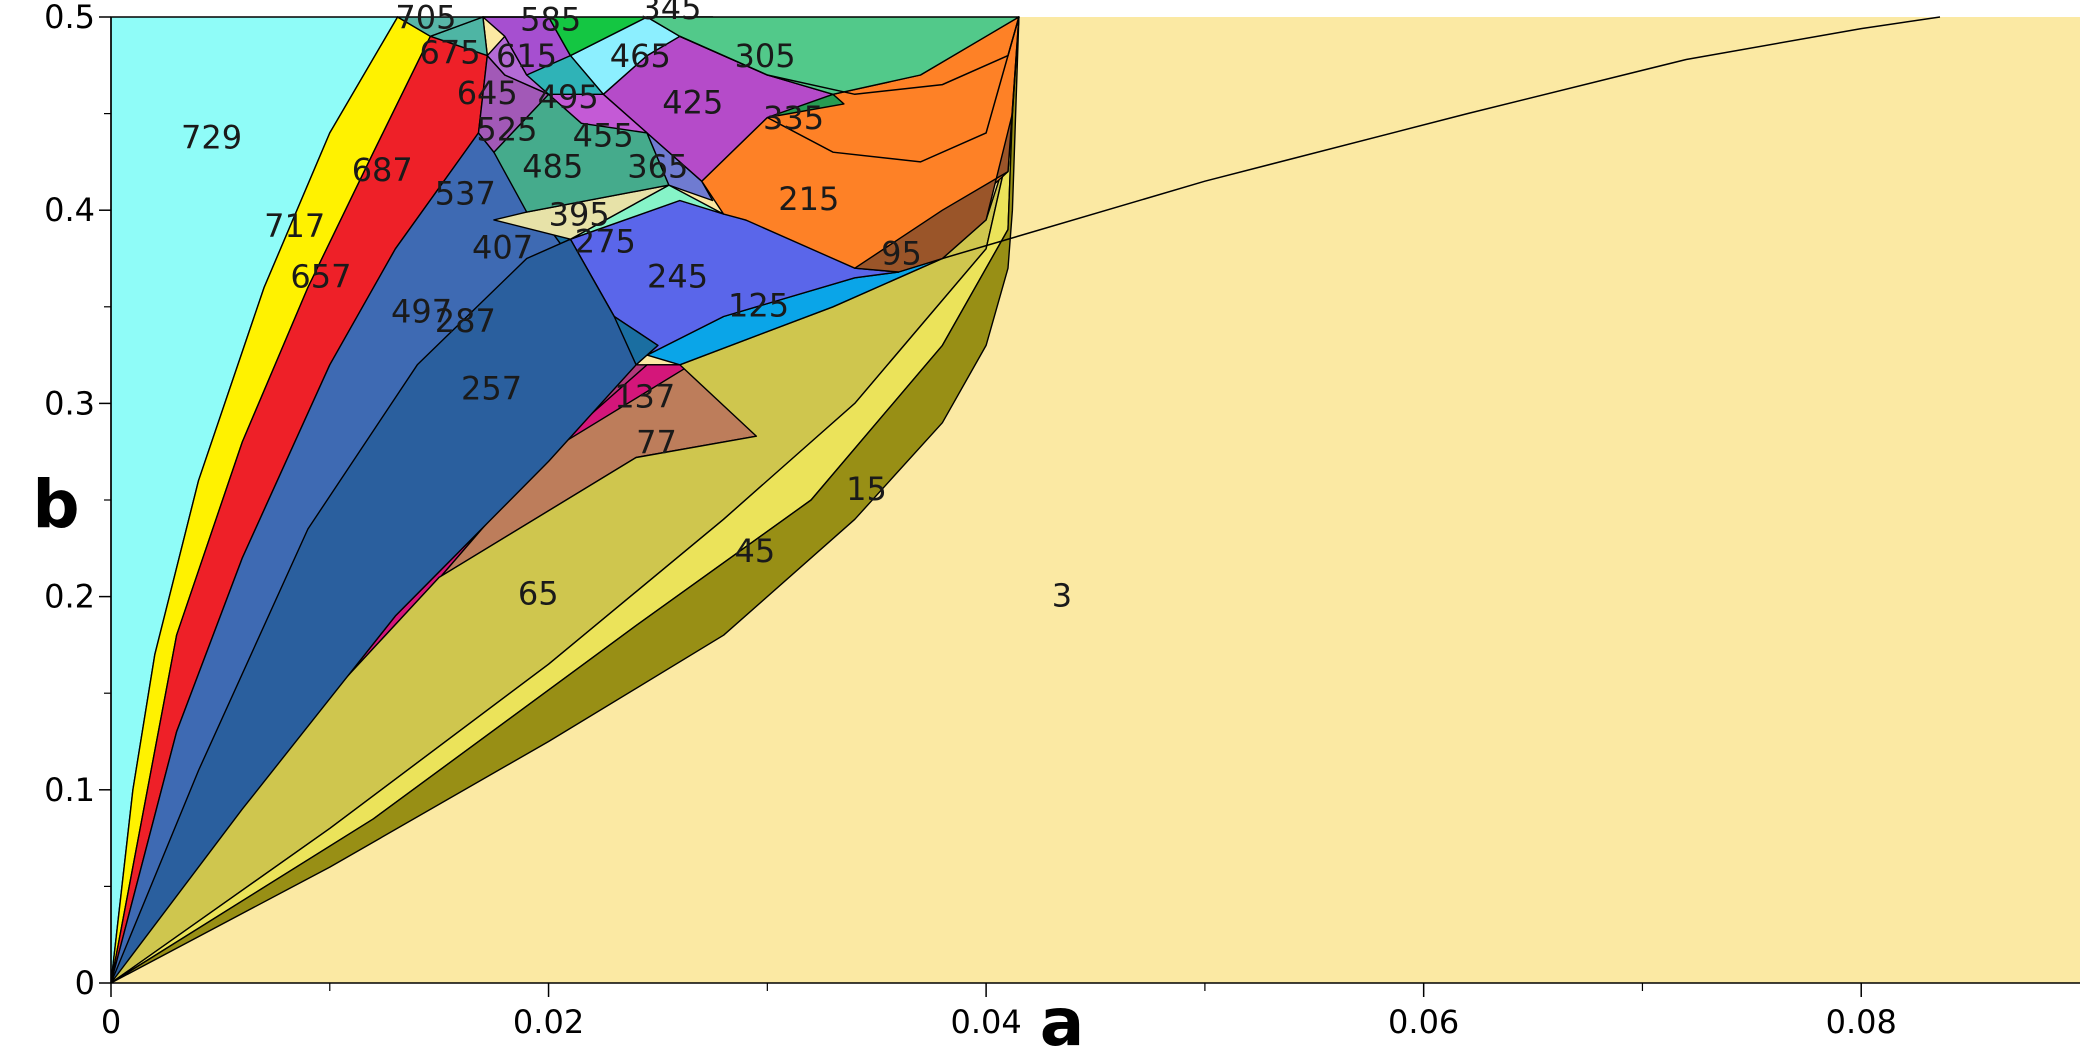  I want to click on region-label-365: 365, so click(657, 166).